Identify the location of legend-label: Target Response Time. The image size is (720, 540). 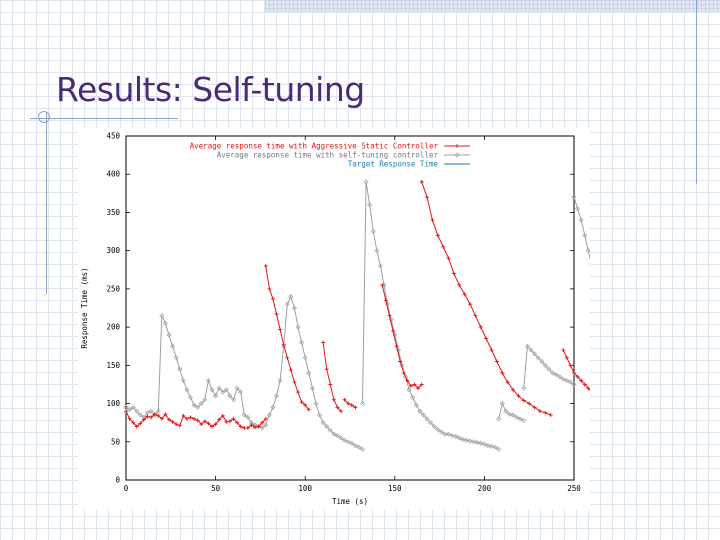
(393, 164).